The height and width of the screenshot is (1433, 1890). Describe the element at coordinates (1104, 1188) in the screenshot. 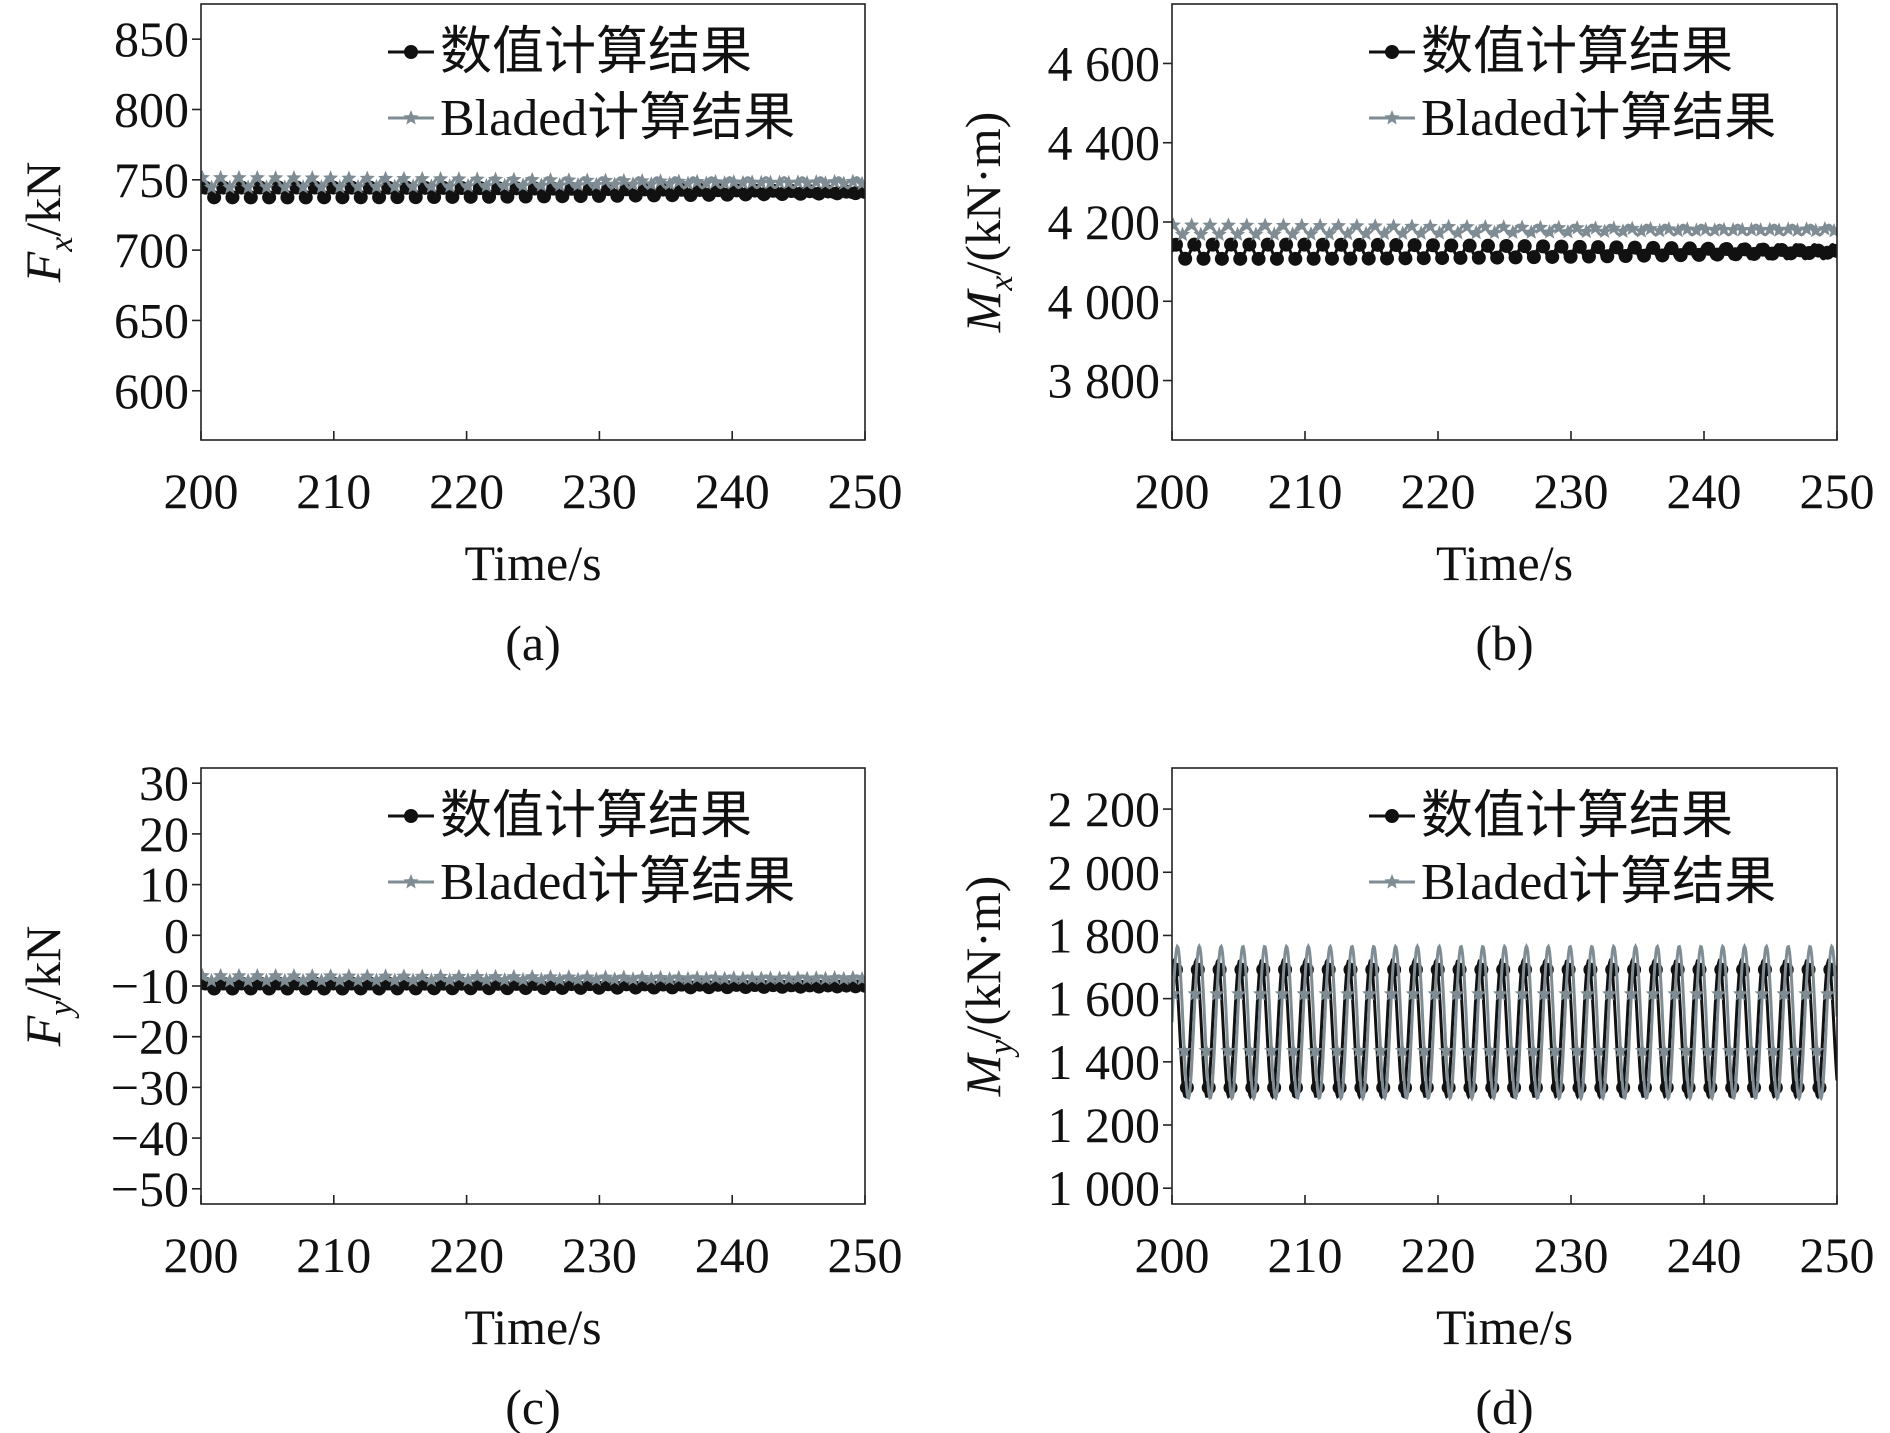

I see `y-tick-label: 1 000` at that location.